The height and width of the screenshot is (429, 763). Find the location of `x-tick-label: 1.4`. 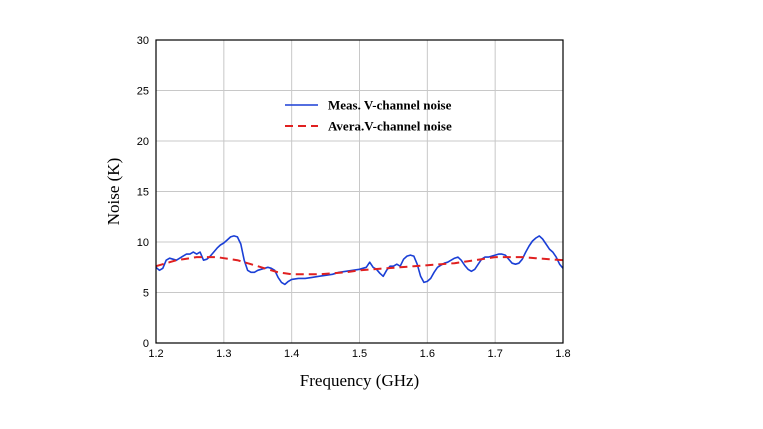

x-tick-label: 1.4 is located at coordinates (291, 354).